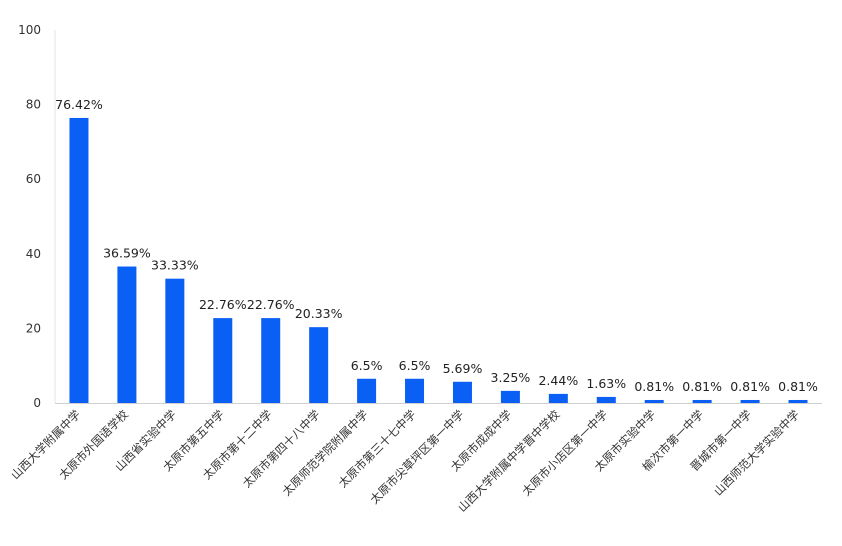  Describe the element at coordinates (463, 368) in the screenshot. I see `bar-value-label: 5.69%` at that location.